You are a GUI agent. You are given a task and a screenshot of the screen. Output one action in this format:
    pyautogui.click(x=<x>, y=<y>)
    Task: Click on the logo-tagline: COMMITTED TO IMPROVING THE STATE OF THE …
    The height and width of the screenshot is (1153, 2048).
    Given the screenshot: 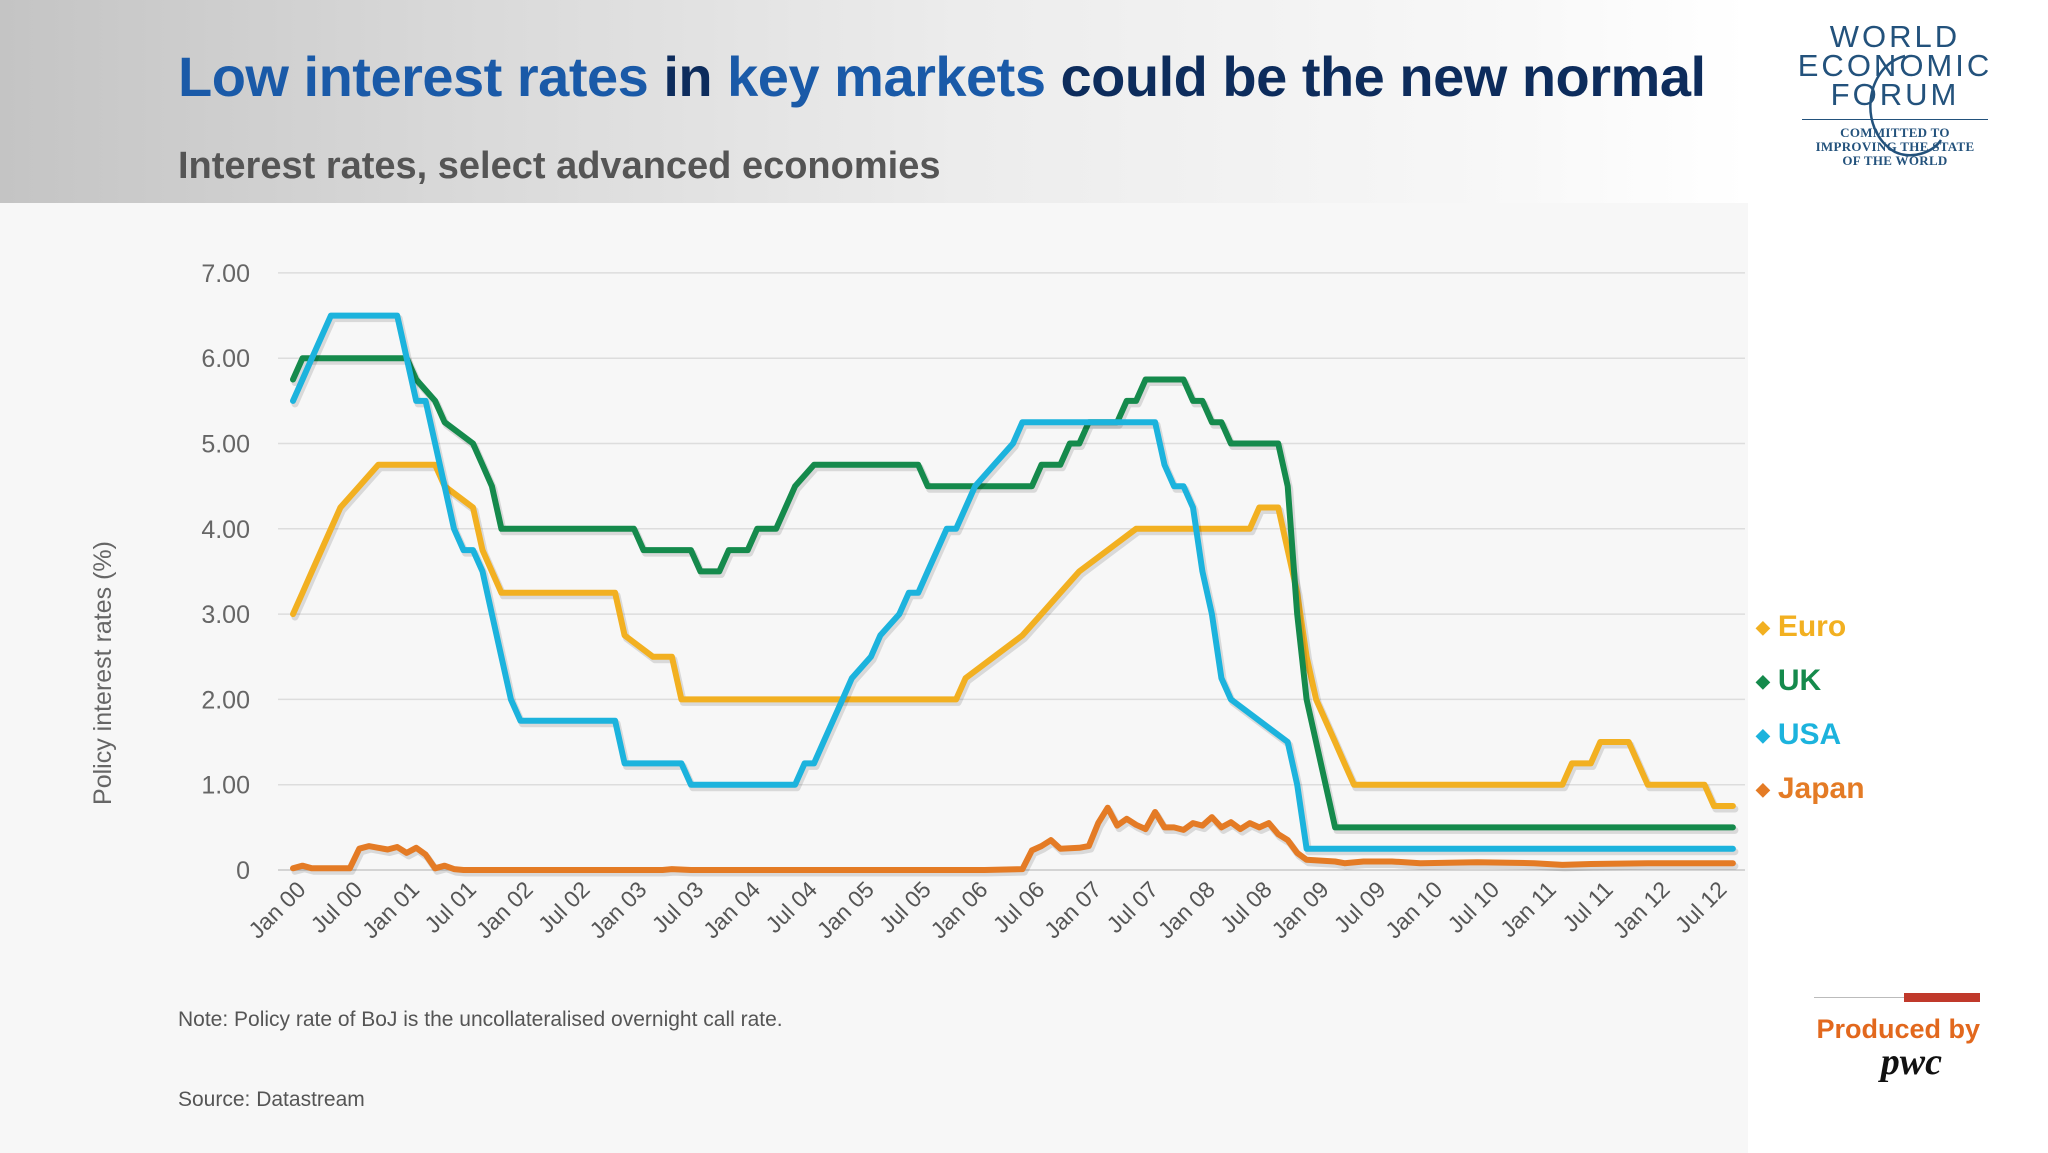 What is the action you would take?
    pyautogui.click(x=1895, y=147)
    